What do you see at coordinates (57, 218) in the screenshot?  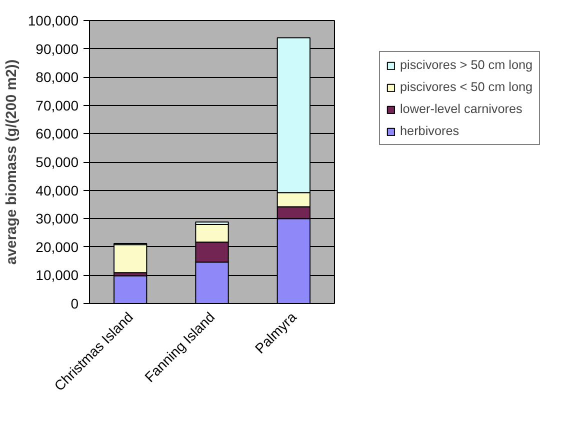 I see `y-tick-label: 30,000` at bounding box center [57, 218].